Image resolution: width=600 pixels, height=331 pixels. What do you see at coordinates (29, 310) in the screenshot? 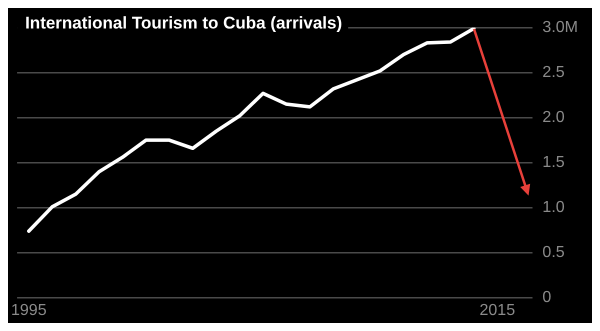
I see `x-tick-label: 1995` at bounding box center [29, 310].